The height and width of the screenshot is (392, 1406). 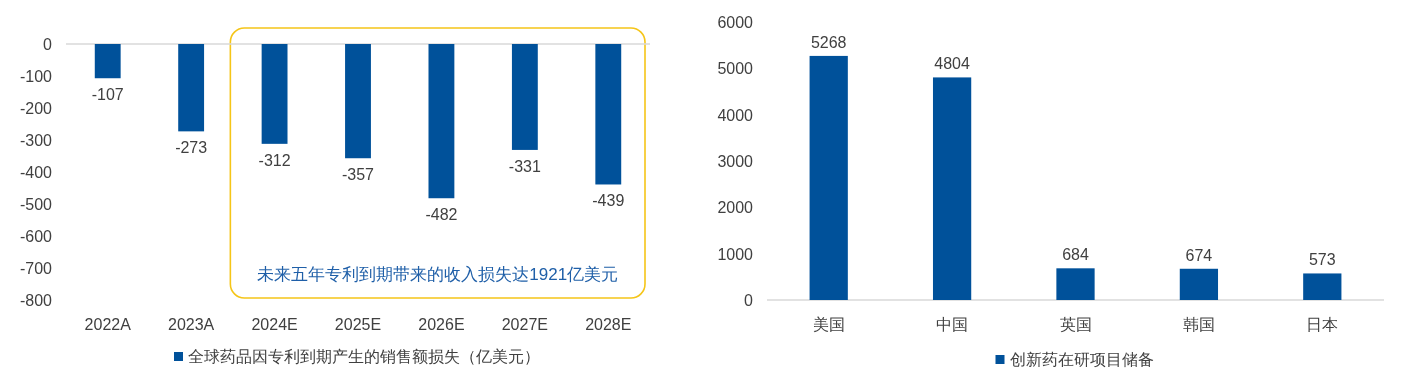 What do you see at coordinates (274, 324) in the screenshot?
I see `x-tick-label: 2024E` at bounding box center [274, 324].